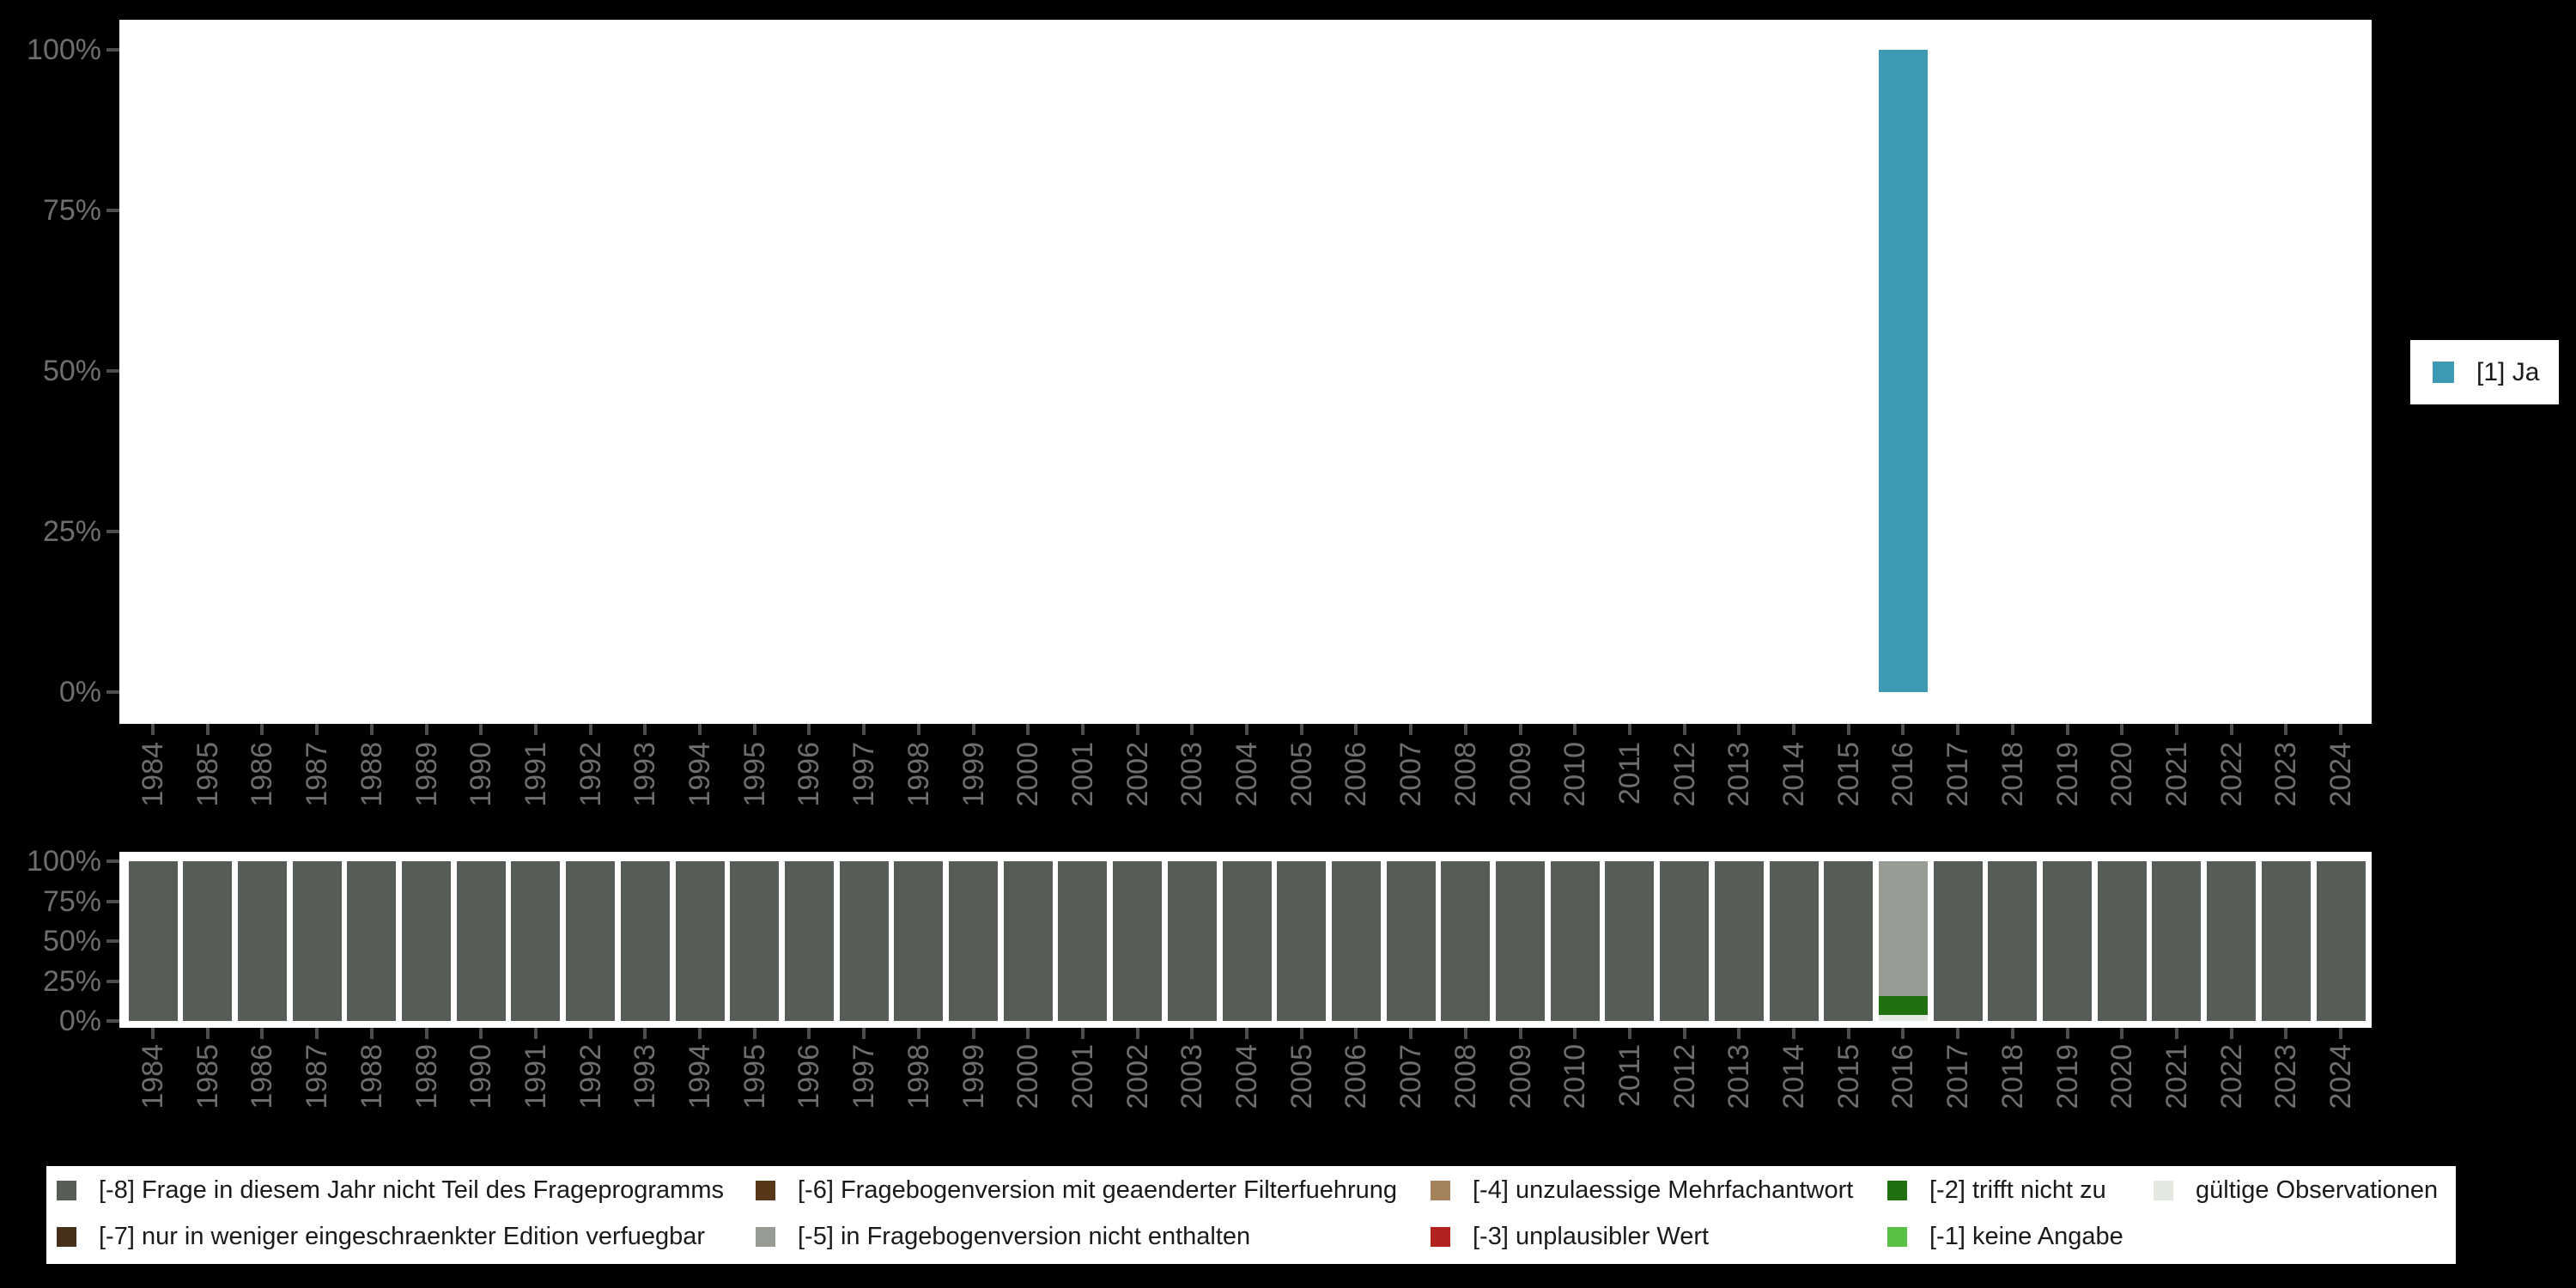  Describe the element at coordinates (1082, 1076) in the screenshot. I see `missings-x-tick-label-2001: 2001` at that location.